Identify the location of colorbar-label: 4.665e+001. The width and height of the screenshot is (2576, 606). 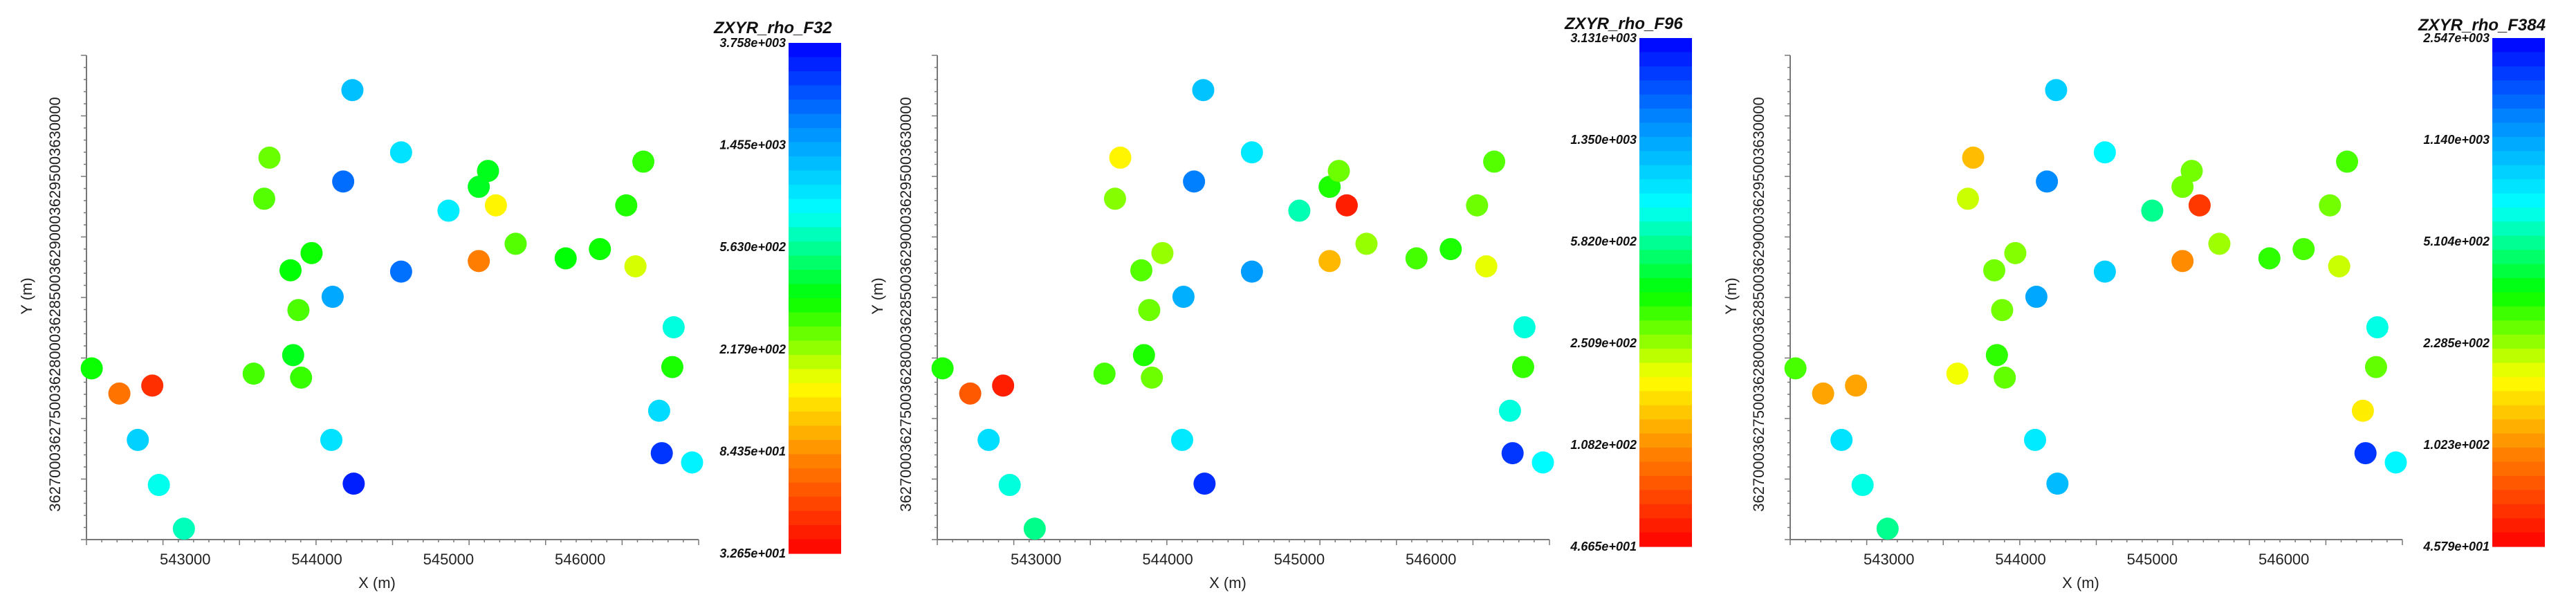
(1603, 546).